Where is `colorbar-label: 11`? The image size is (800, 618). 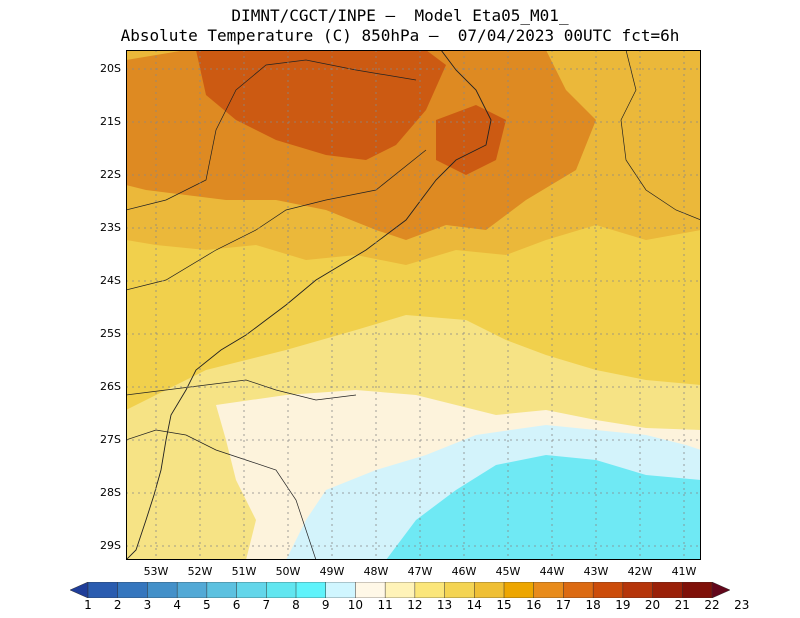 colorbar-label: 11 is located at coordinates (385, 605).